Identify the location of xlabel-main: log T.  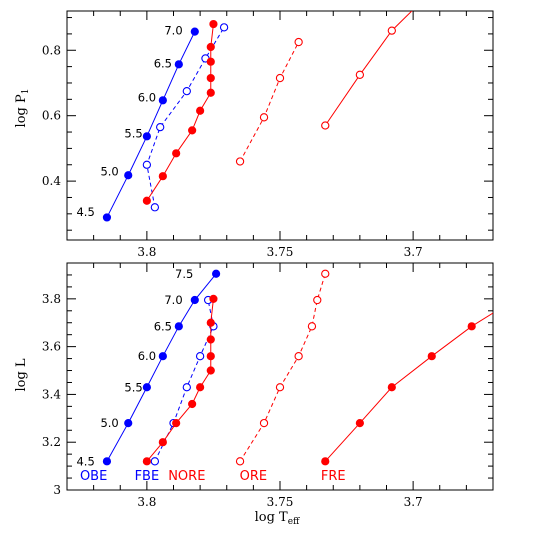
(271, 517).